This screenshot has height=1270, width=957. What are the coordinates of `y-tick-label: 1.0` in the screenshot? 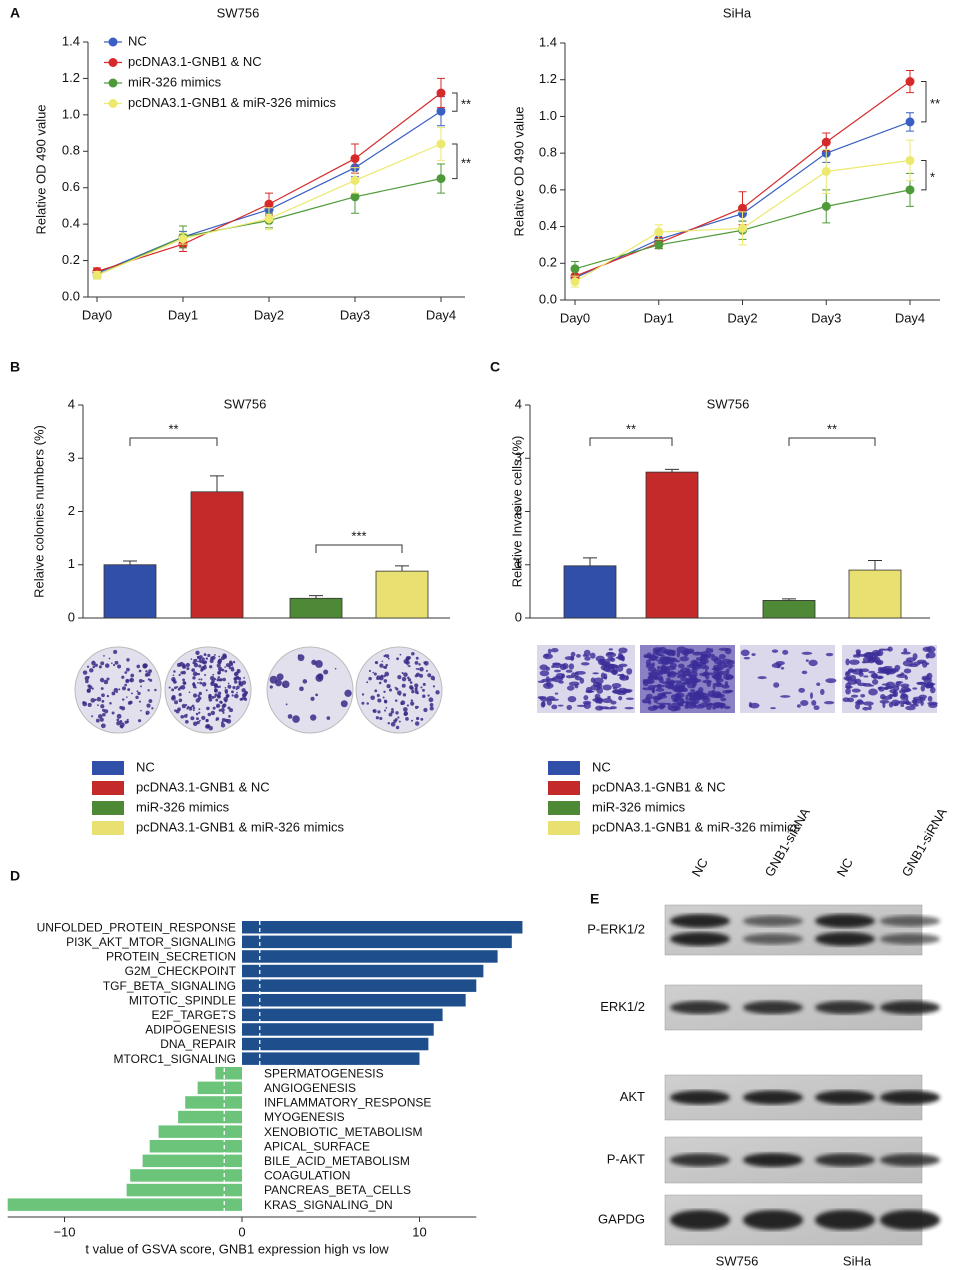 It's located at (71, 113).